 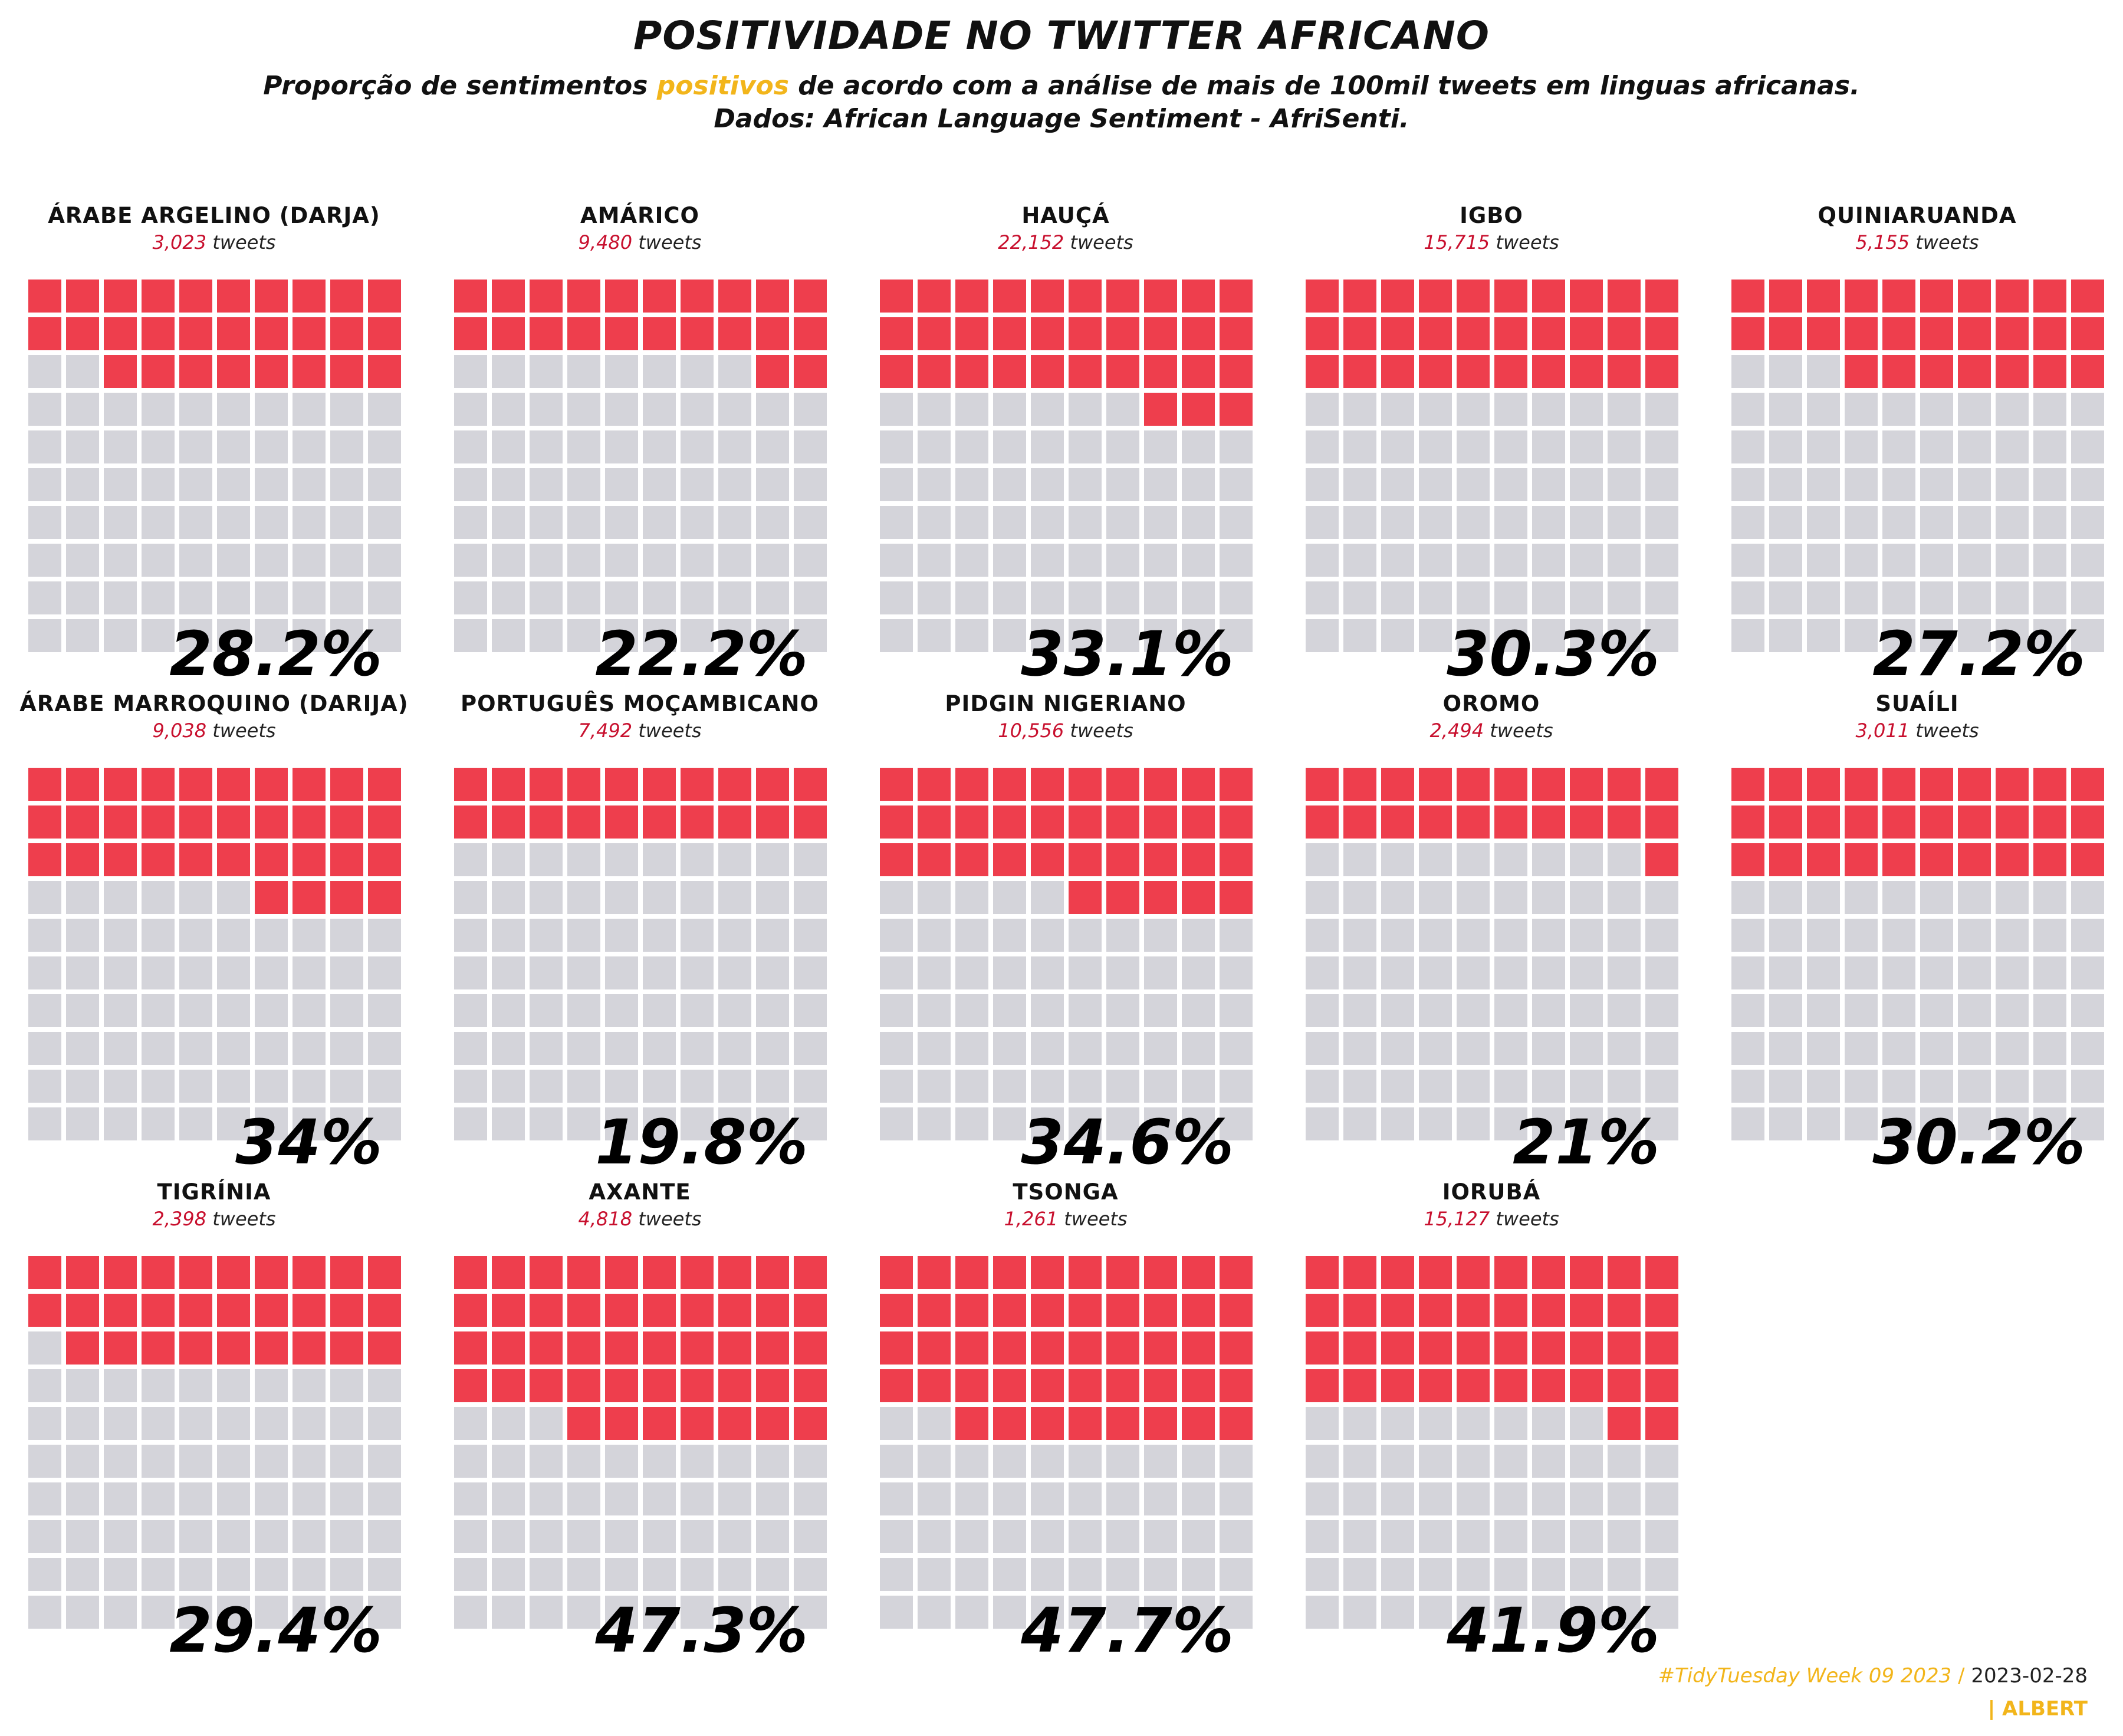 I want to click on footer-author: | ALBERT, so click(x=2038, y=1709).